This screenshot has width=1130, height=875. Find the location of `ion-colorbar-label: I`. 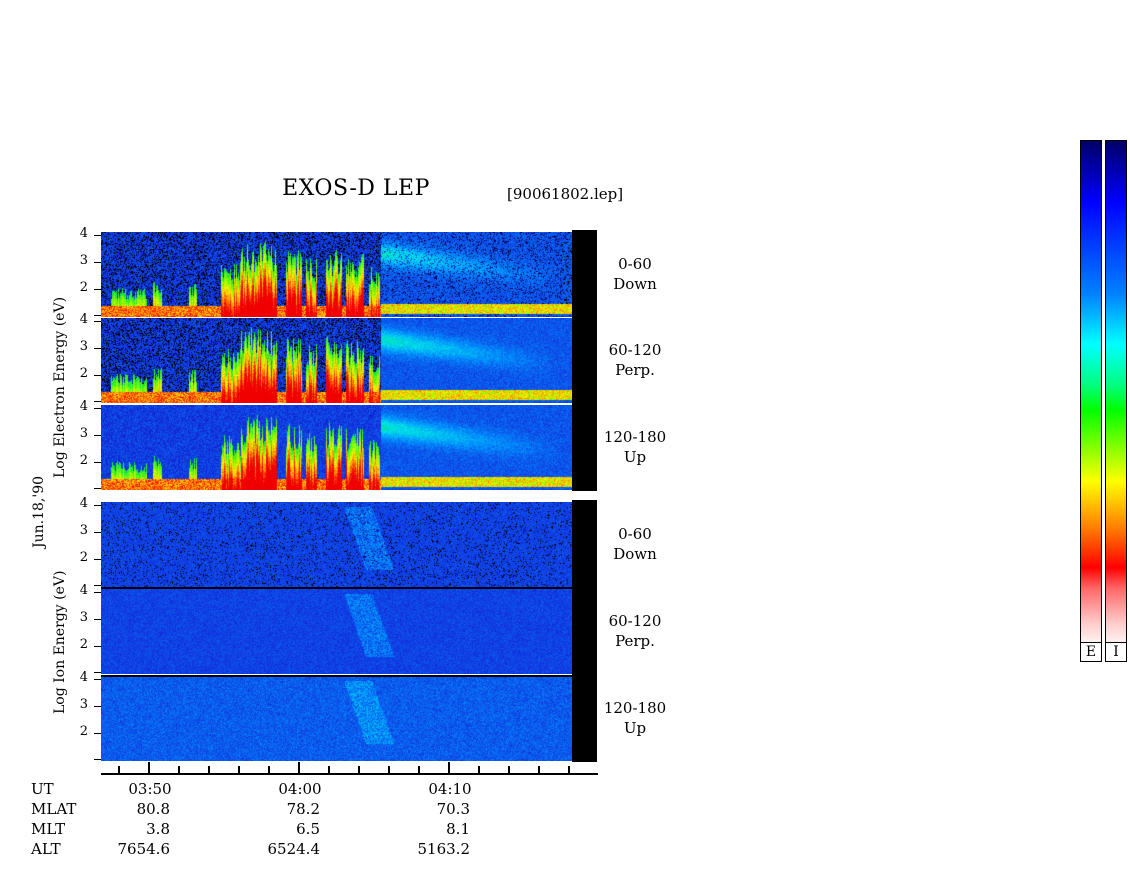

ion-colorbar-label: I is located at coordinates (1116, 652).